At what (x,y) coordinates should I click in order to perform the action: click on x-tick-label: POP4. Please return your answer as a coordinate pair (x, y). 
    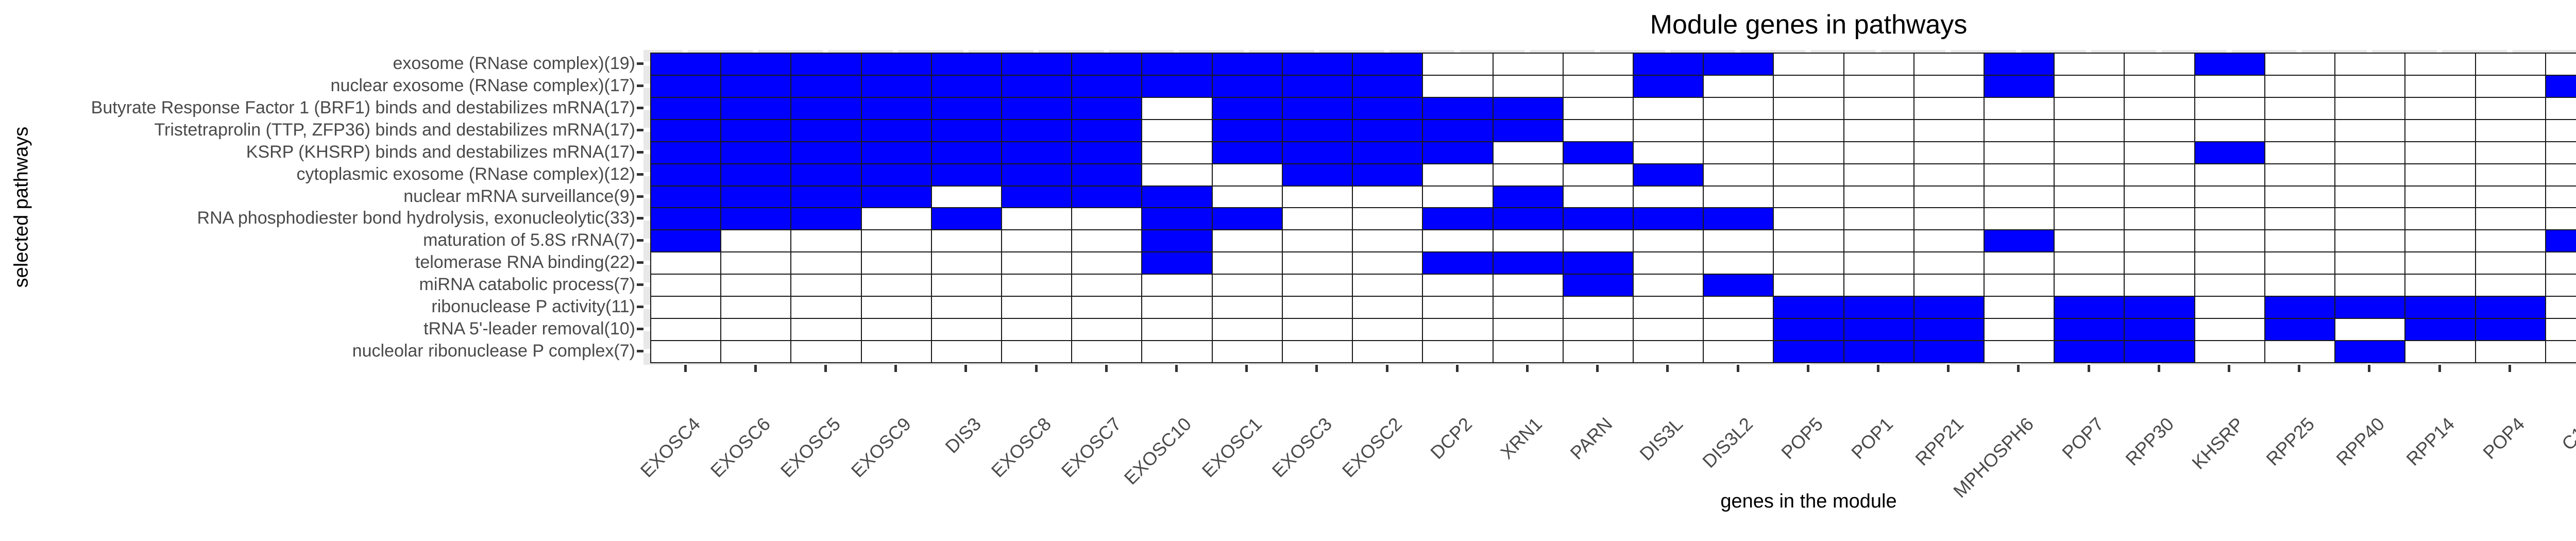
    Looking at the image, I should click on (2504, 438).